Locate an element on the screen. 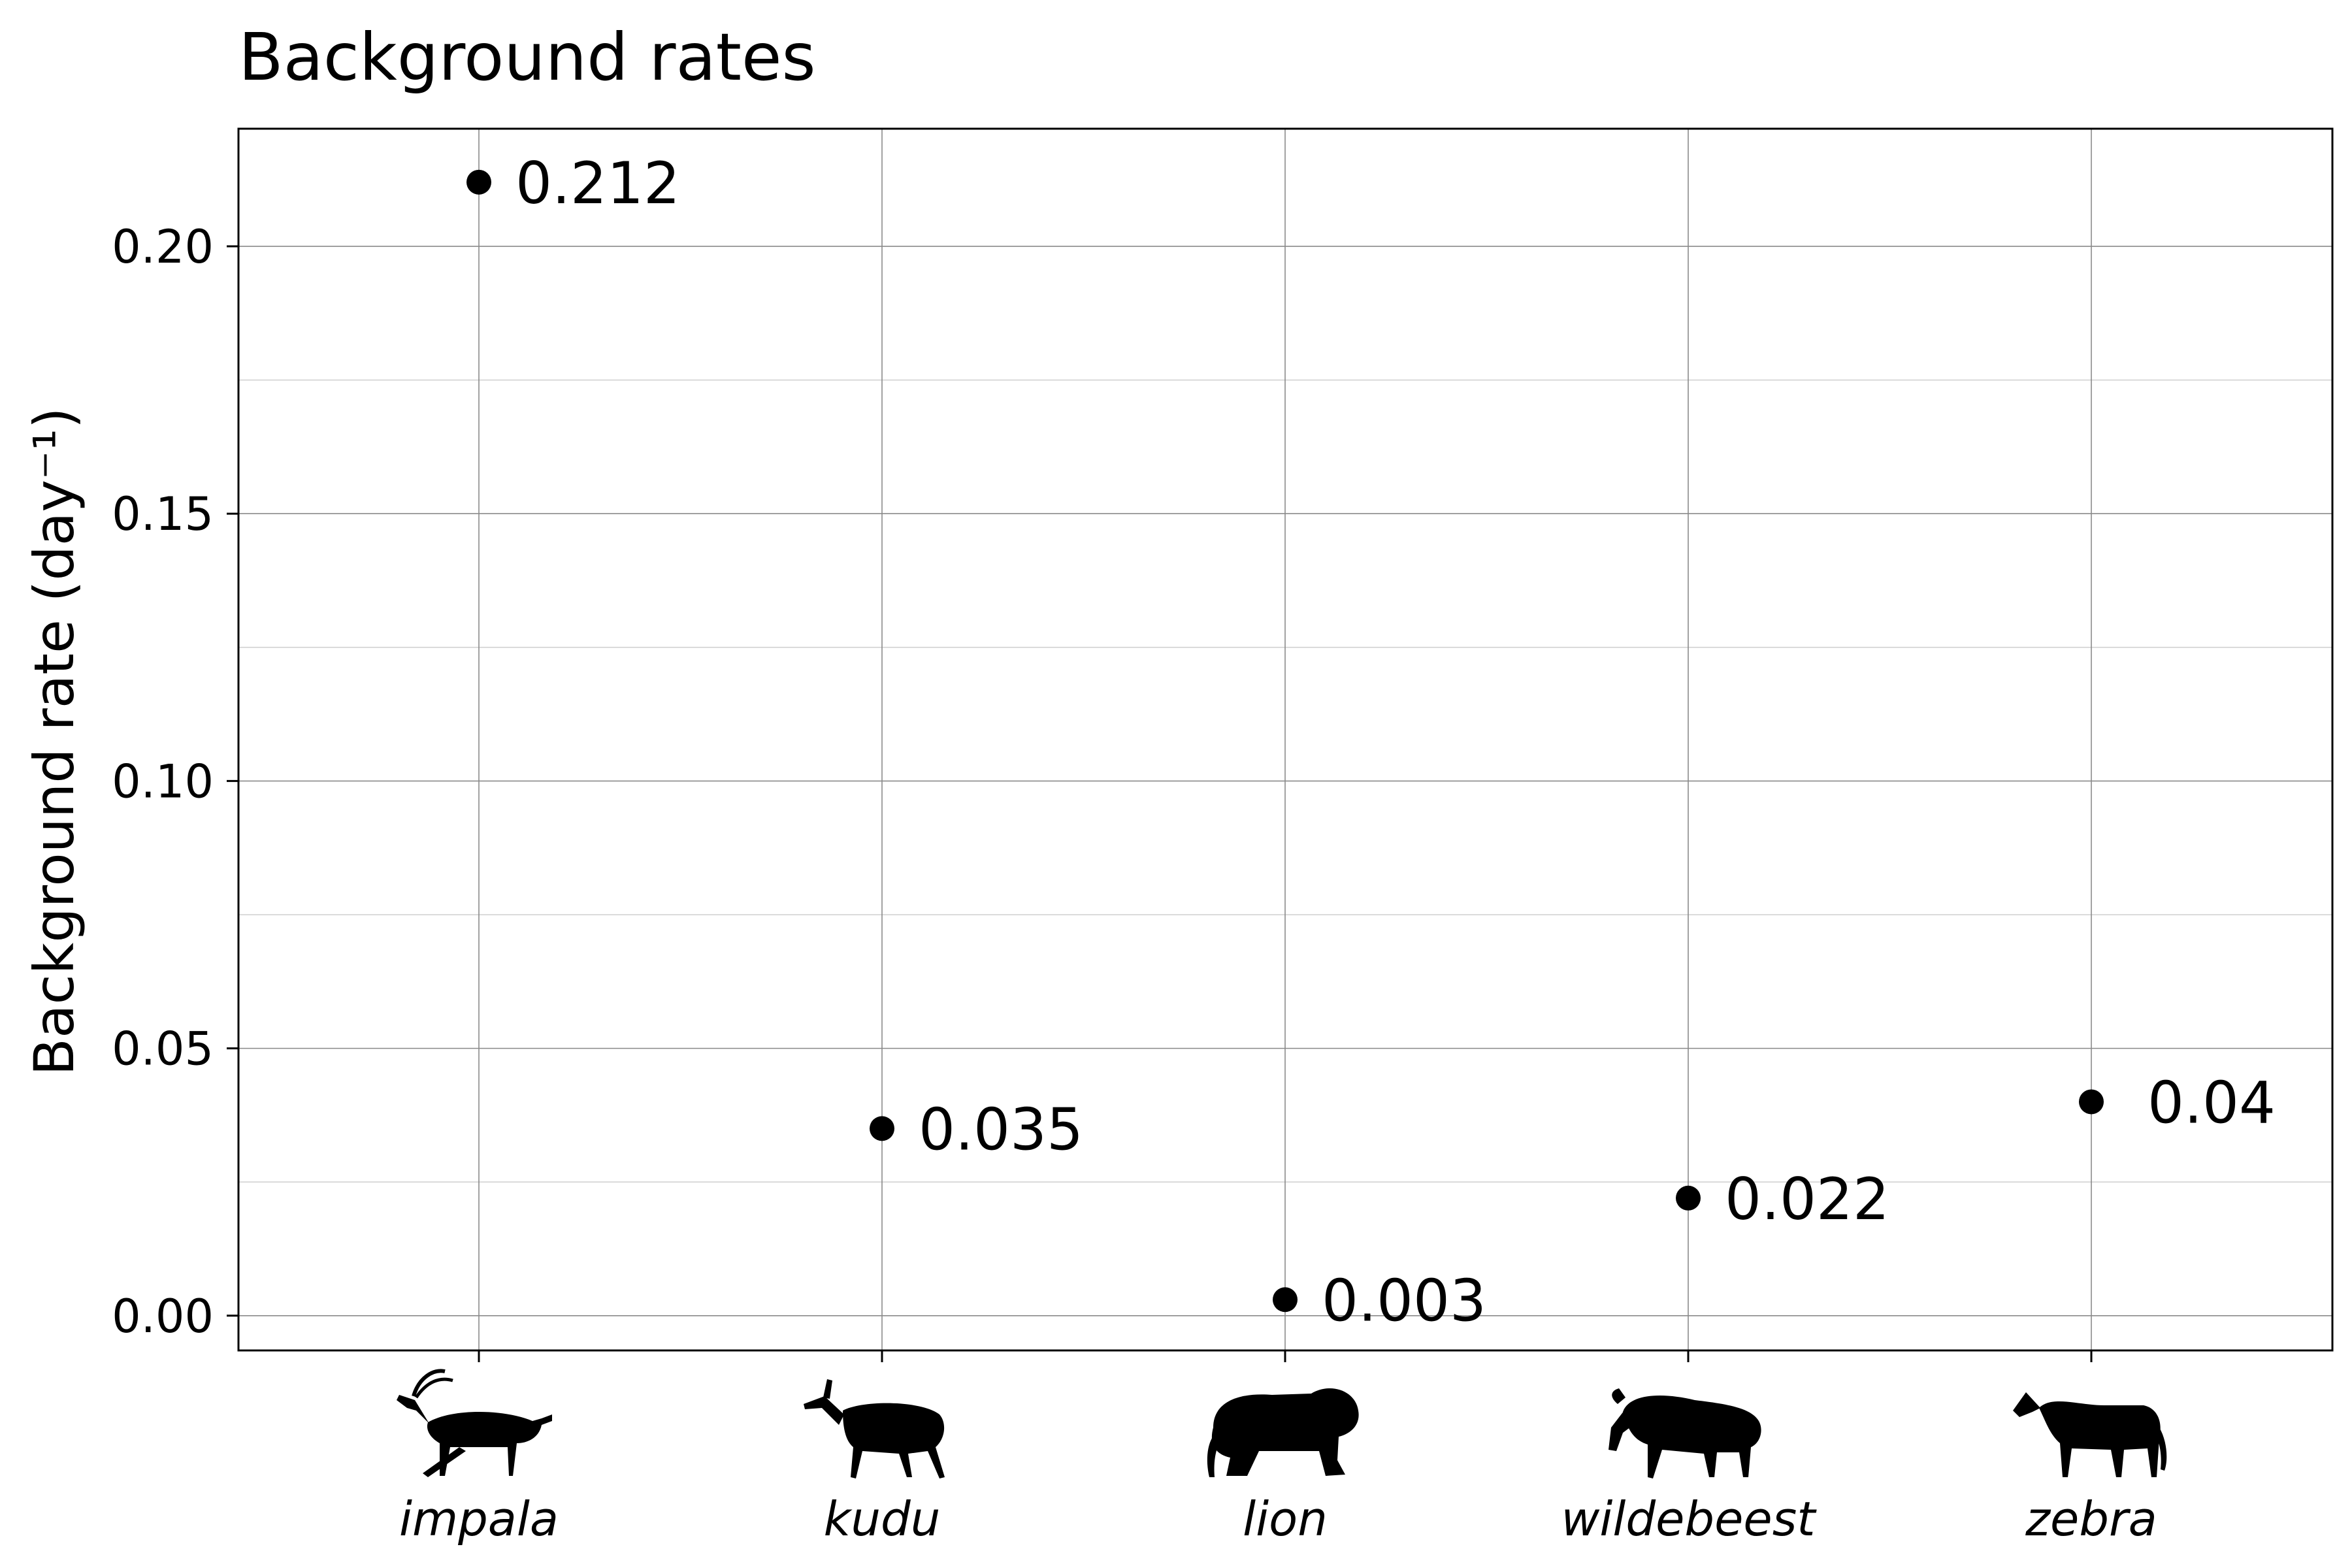  y-tick-label: 0.05 is located at coordinates (163, 1049).